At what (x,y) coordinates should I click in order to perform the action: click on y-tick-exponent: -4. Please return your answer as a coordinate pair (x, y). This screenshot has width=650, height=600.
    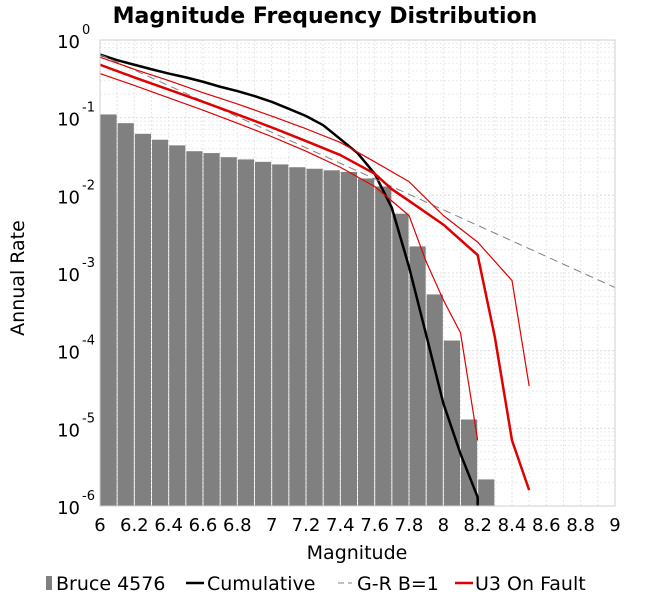
    Looking at the image, I should click on (88, 341).